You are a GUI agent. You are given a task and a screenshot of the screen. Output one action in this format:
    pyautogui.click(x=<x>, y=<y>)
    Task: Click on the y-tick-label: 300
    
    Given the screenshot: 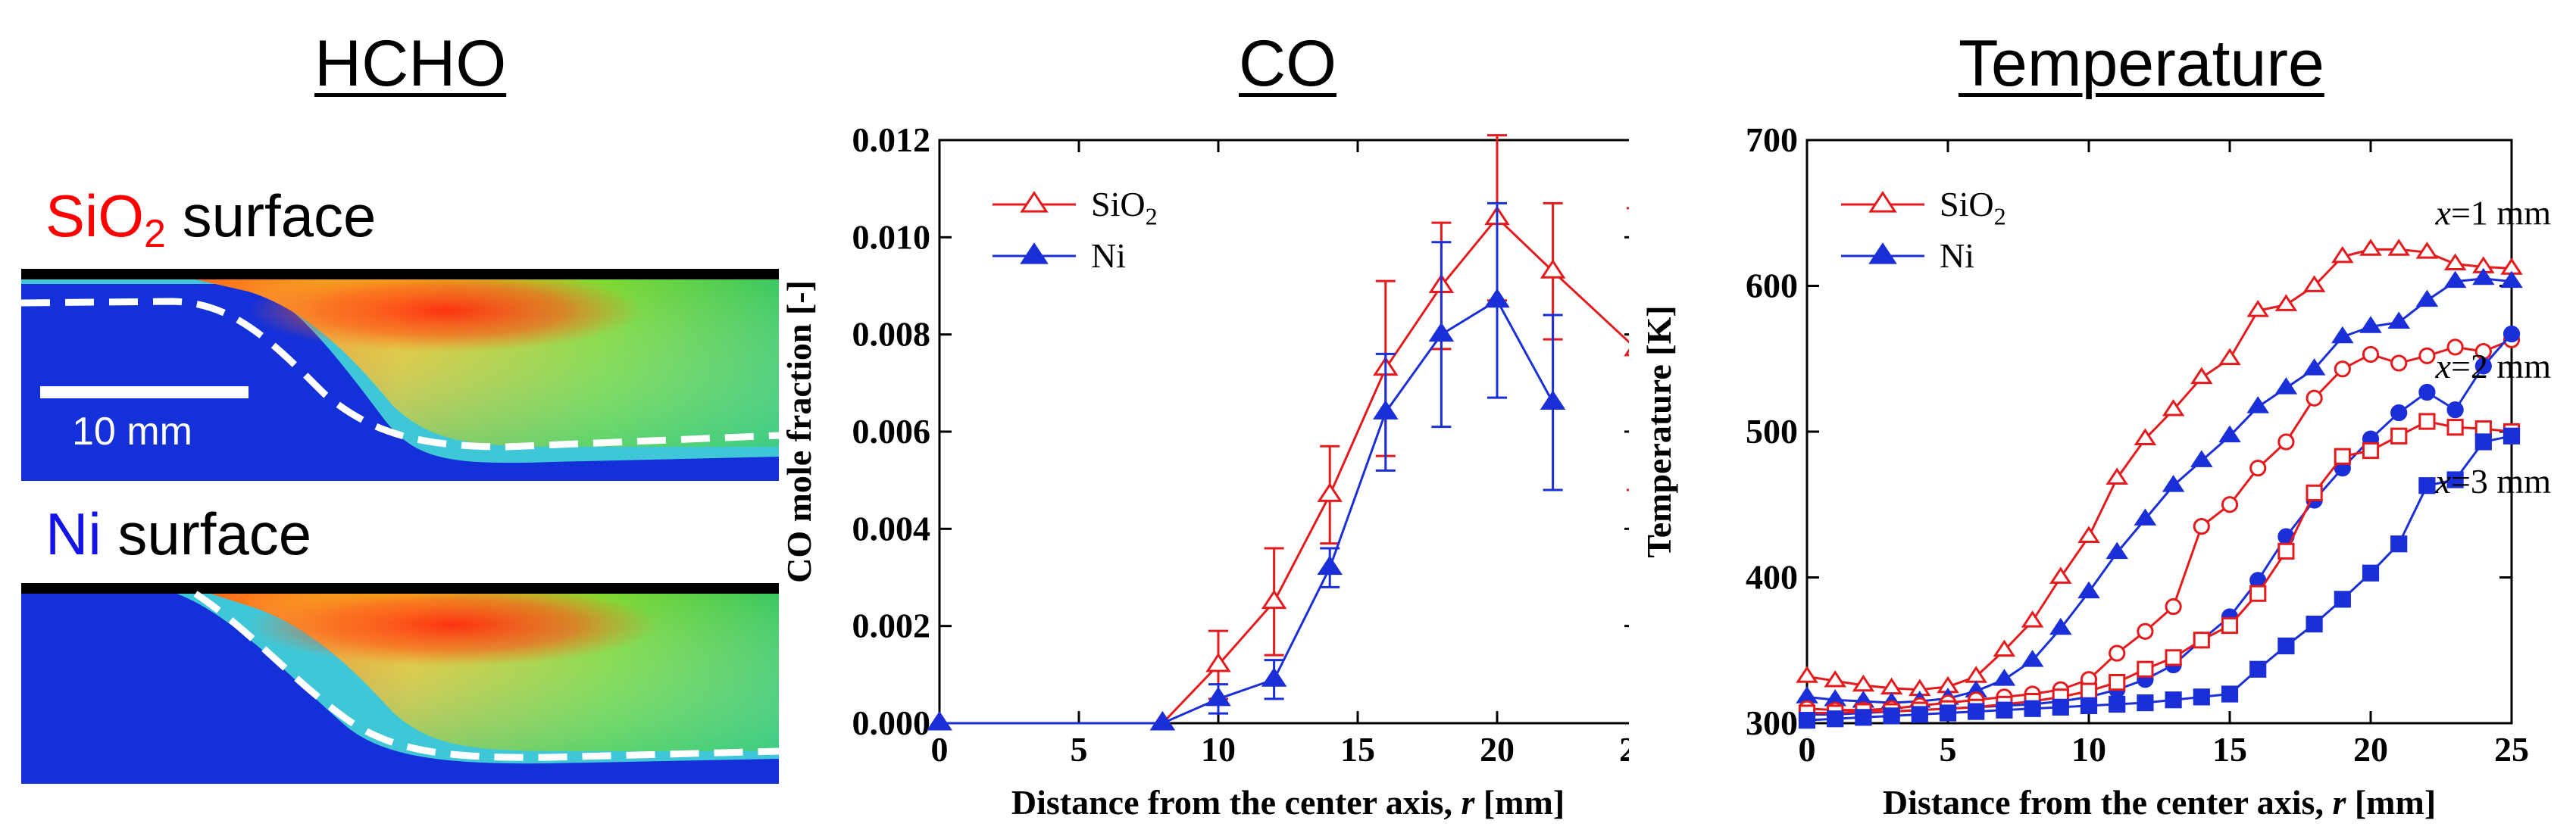 What is the action you would take?
    pyautogui.click(x=1772, y=723)
    